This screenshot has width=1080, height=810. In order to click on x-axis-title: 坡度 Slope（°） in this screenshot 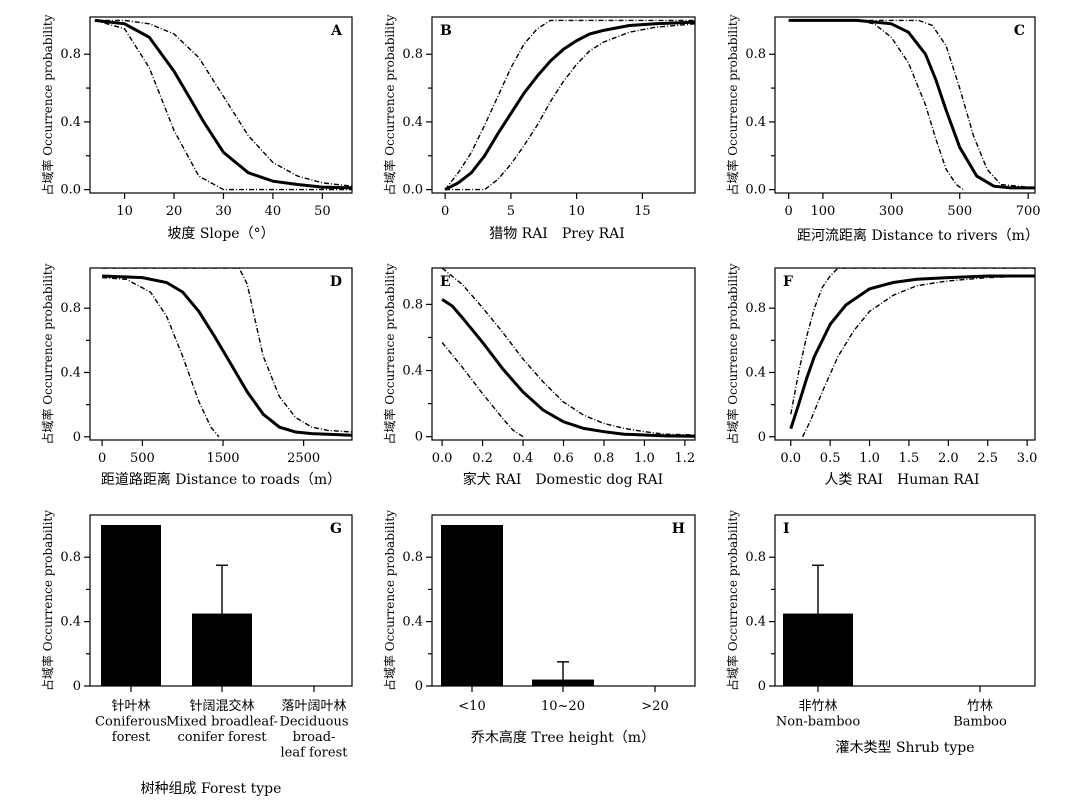, I will do `click(220, 234)`.